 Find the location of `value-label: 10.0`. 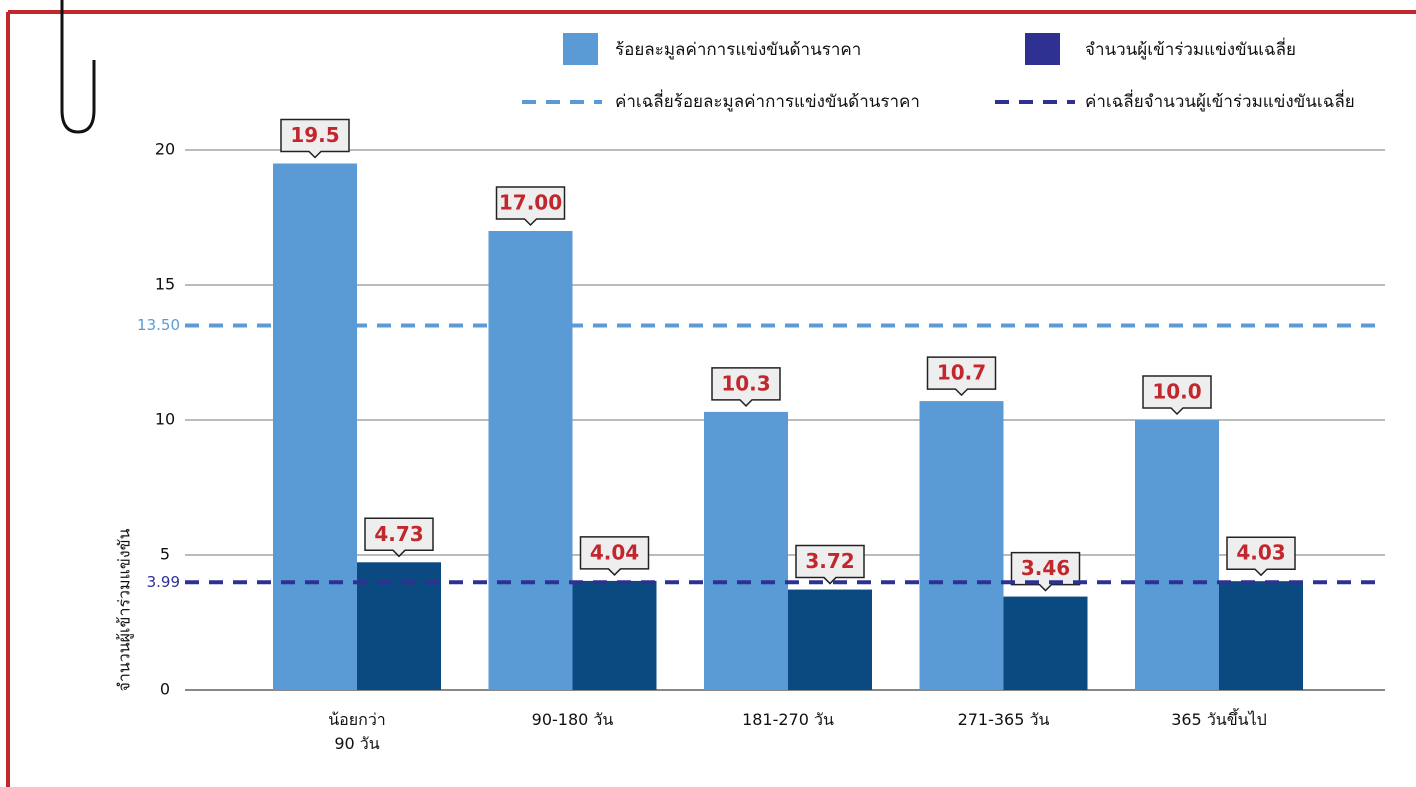

value-label: 10.0 is located at coordinates (1176, 392).